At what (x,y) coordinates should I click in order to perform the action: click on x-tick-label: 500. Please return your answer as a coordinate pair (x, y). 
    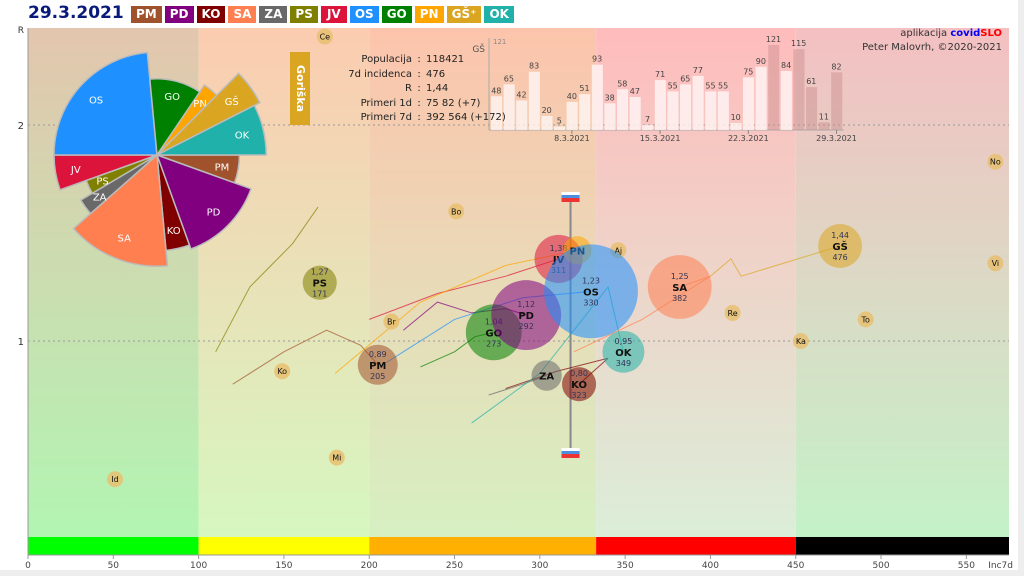
    Looking at the image, I should click on (880, 566).